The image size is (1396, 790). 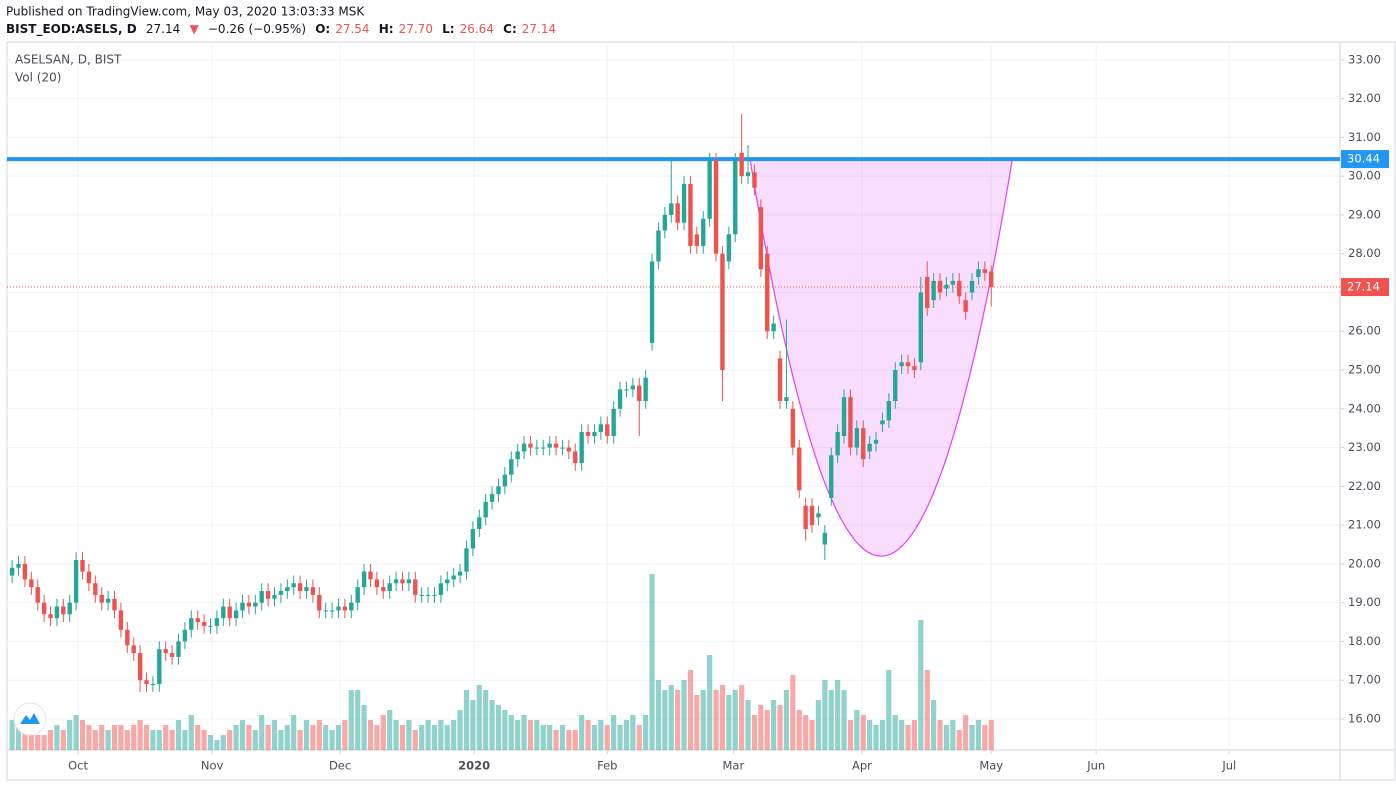 I want to click on y-tick-label: 24.00, so click(x=1364, y=408).